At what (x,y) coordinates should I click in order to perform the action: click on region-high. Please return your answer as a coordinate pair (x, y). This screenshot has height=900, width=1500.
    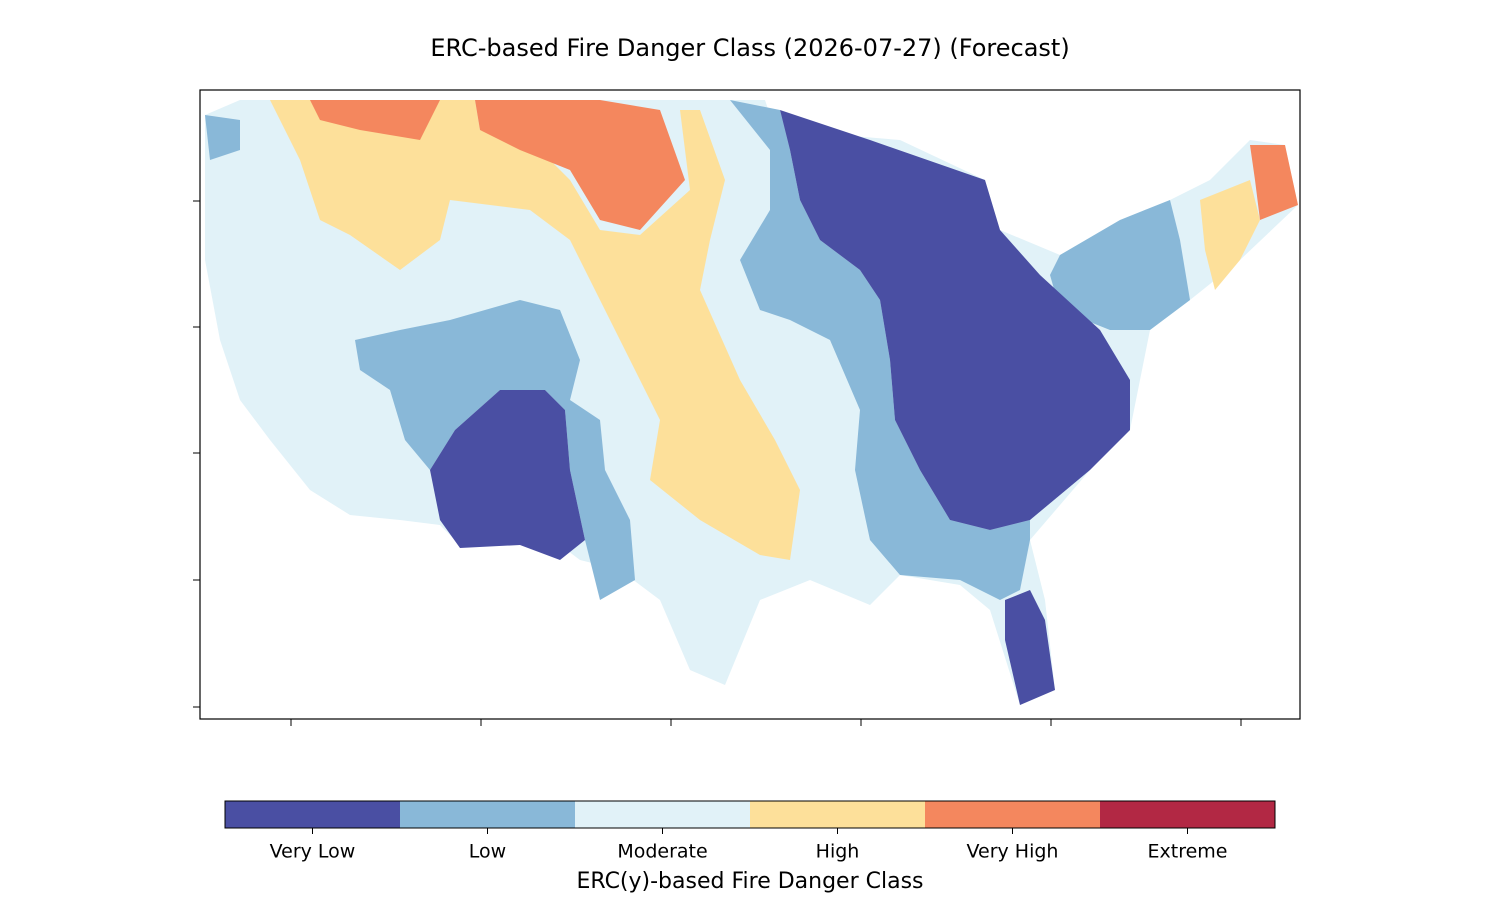
    Looking at the image, I should click on (1230, 235).